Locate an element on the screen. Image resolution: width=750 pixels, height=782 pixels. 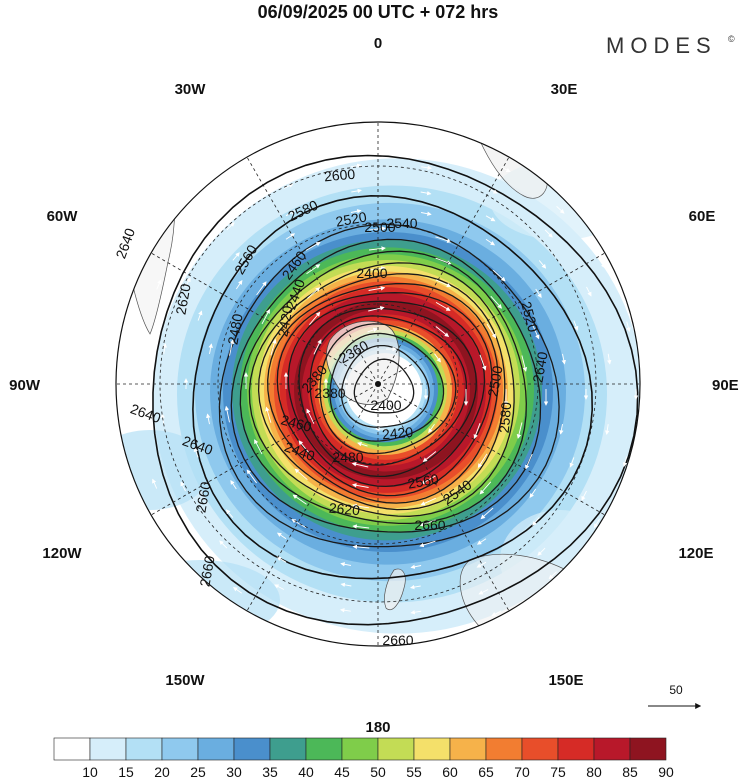
brand-name: MODES is located at coordinates (661, 45).